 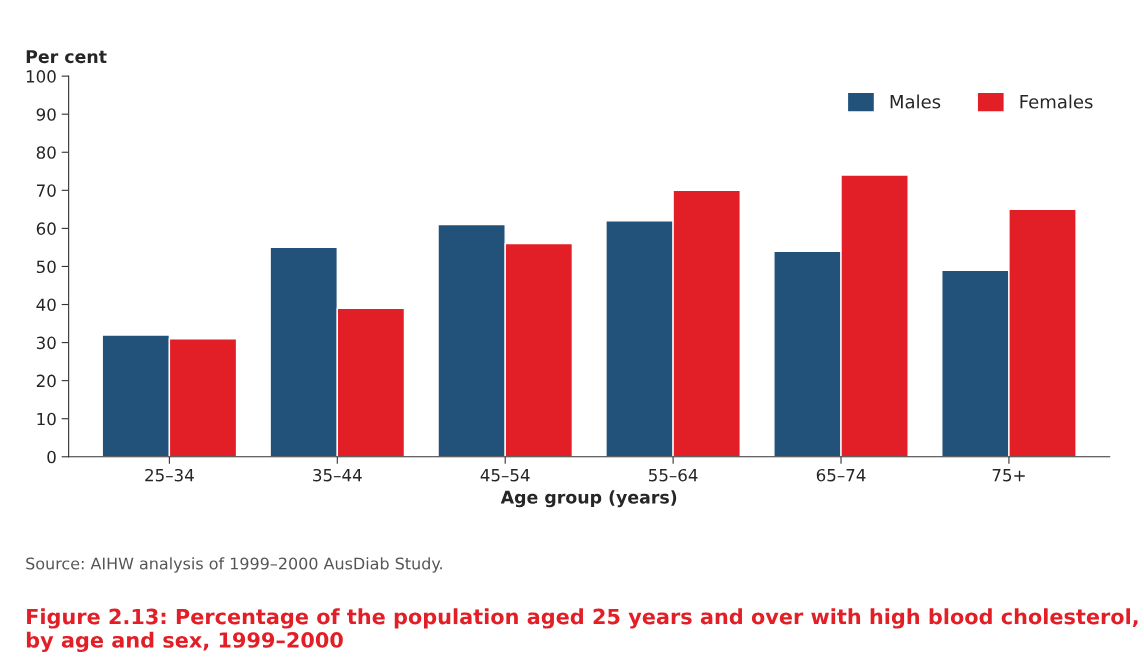 What do you see at coordinates (46, 152) in the screenshot?
I see `y-tick-label: 80` at bounding box center [46, 152].